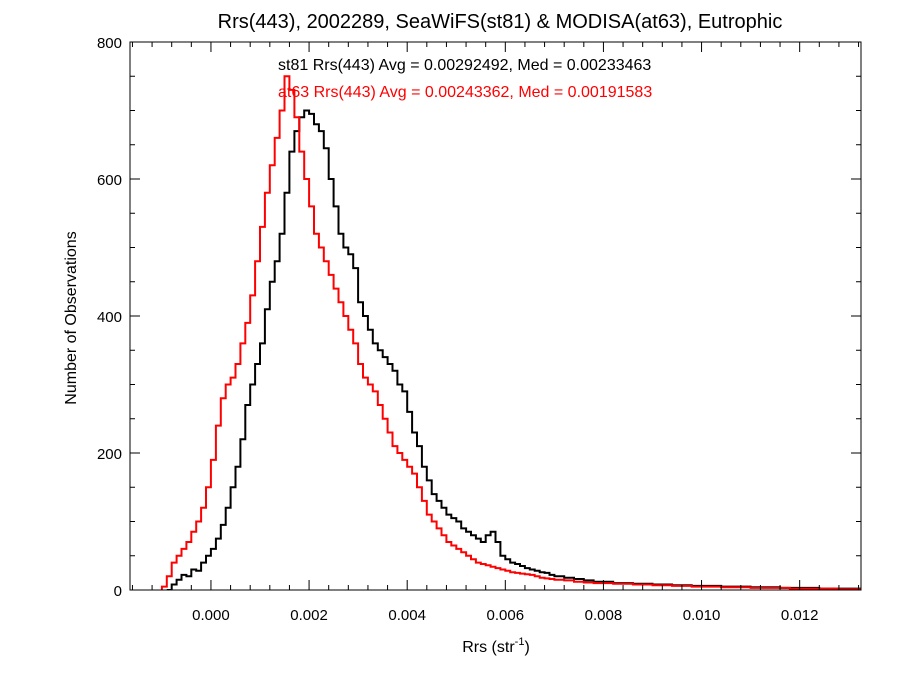  Describe the element at coordinates (506, 615) in the screenshot. I see `x-tick-label: 0.006` at that location.